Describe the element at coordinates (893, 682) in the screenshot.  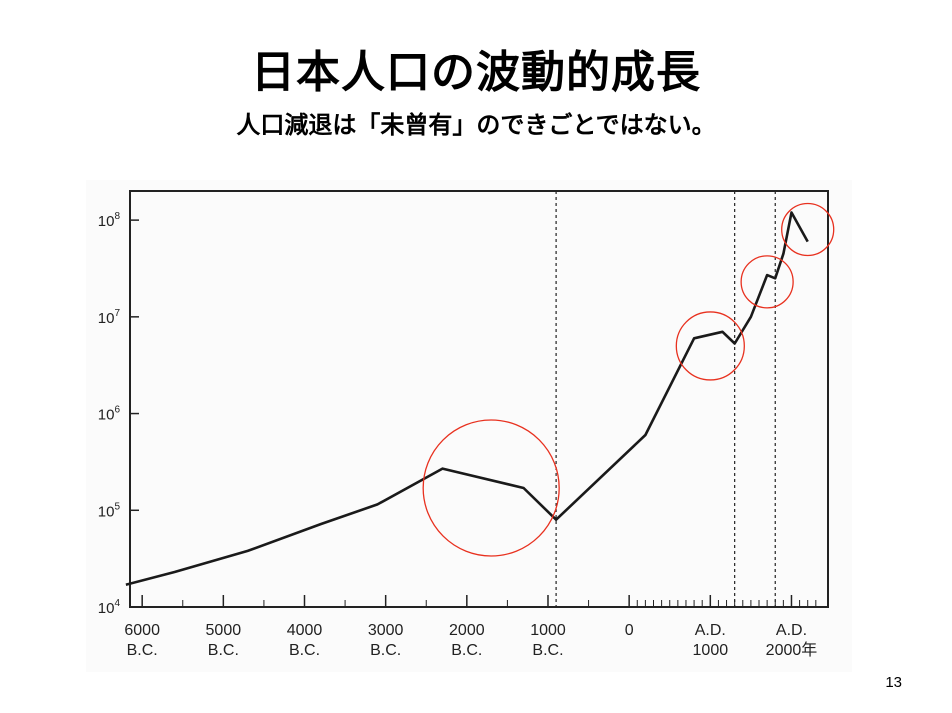
I see `page-number: 13` at that location.